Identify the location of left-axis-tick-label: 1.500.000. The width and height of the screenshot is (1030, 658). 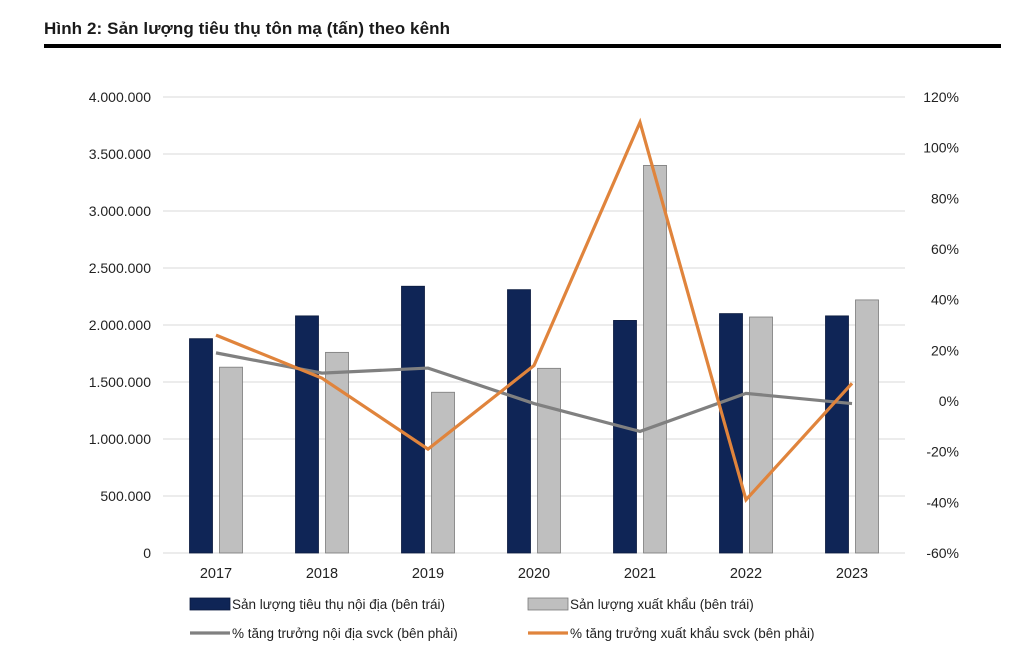
(120, 382).